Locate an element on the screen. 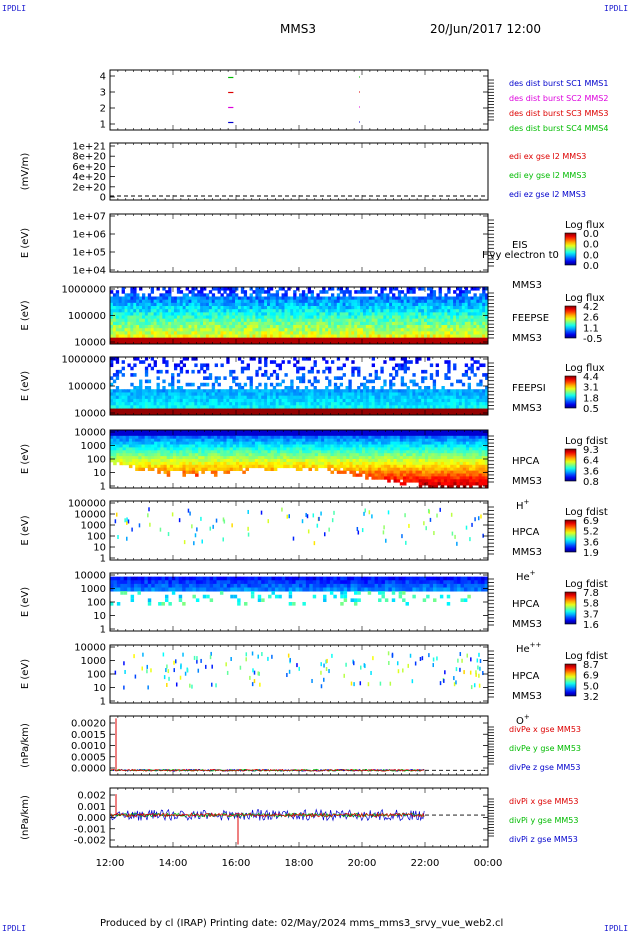  burst-y-tick-label: 1 is located at coordinates (103, 125).